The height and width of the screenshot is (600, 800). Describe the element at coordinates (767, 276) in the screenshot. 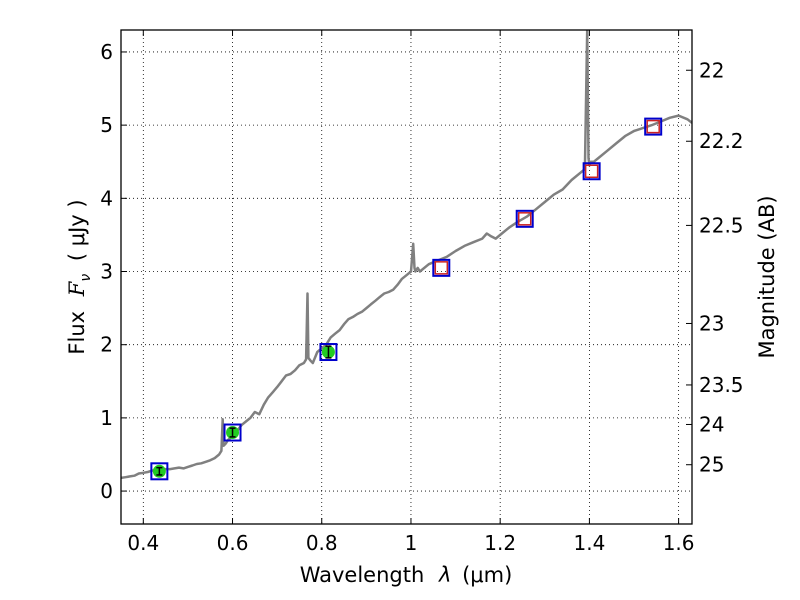

I see `right-axis-label: Magnitude (AB)` at that location.